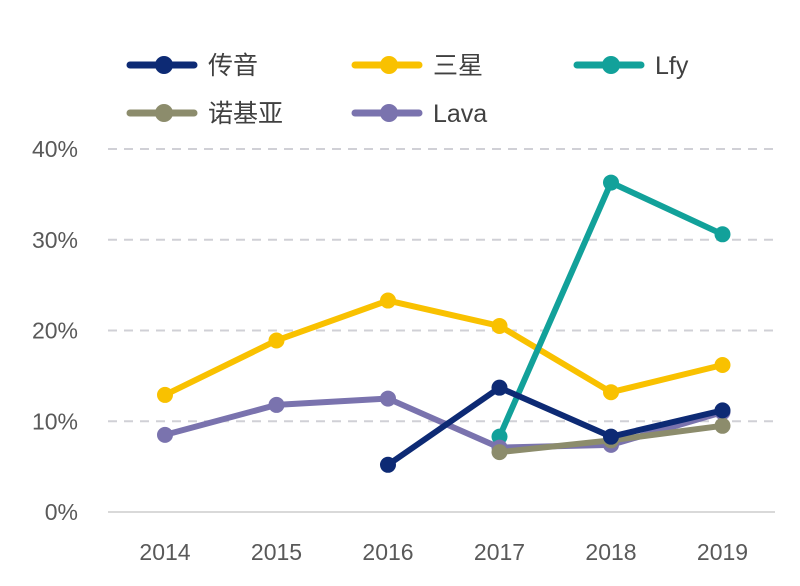 Image resolution: width=800 pixels, height=586 pixels. I want to click on legend-label: Lava, so click(460, 114).